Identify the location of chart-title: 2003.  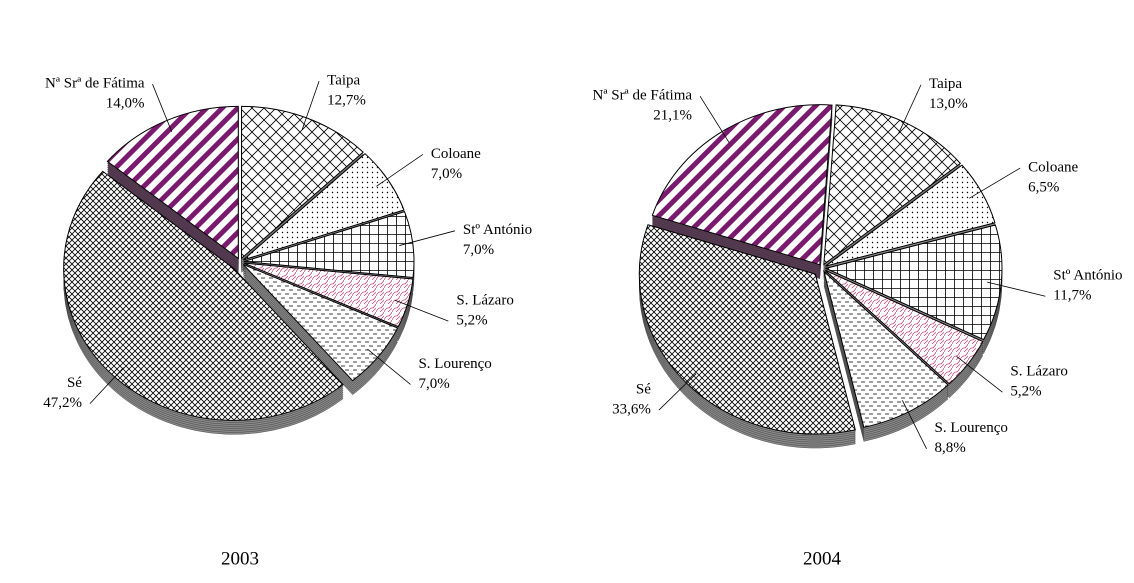
(240, 558).